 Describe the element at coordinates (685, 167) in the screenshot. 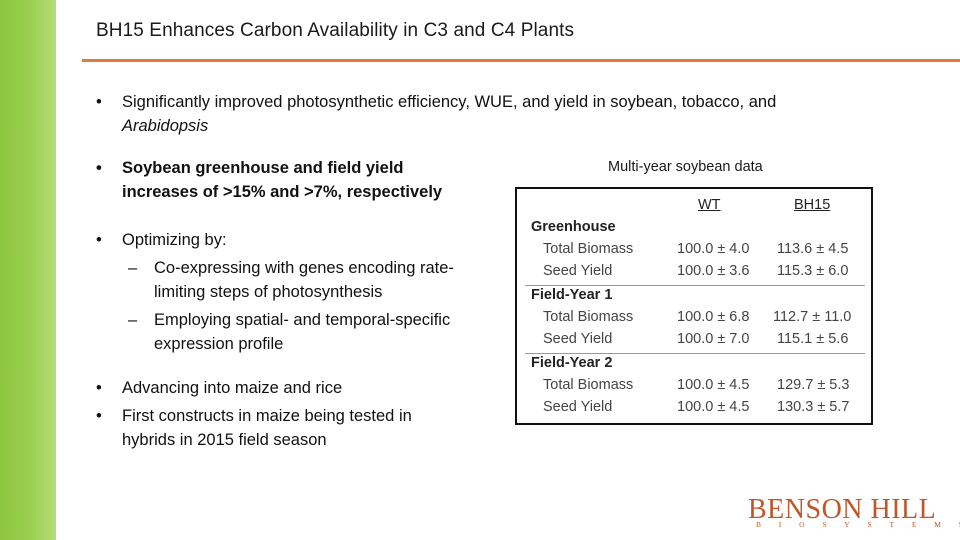

I see `table-caption: Multi-year soybean data` at that location.